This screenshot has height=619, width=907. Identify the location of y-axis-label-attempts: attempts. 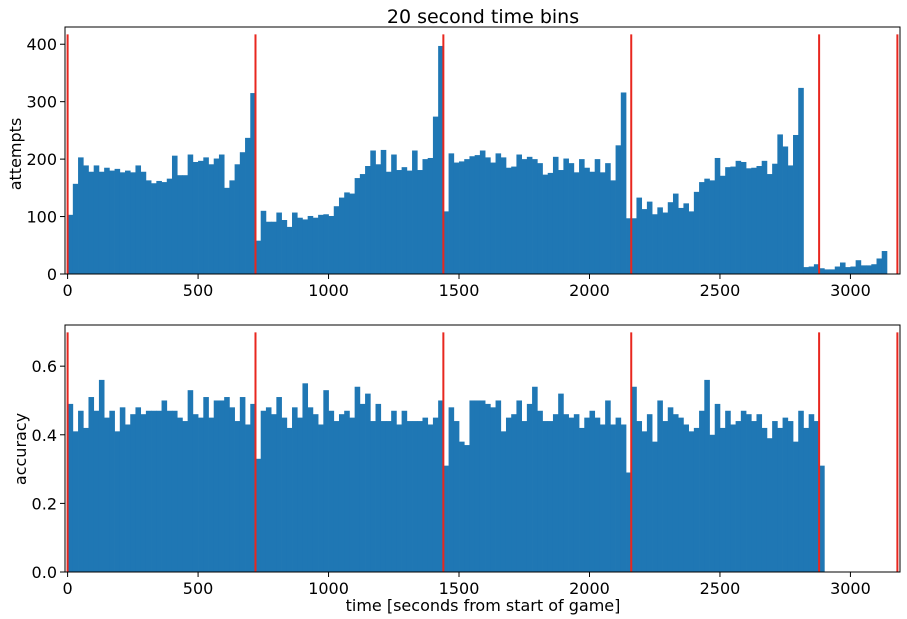
(15, 154).